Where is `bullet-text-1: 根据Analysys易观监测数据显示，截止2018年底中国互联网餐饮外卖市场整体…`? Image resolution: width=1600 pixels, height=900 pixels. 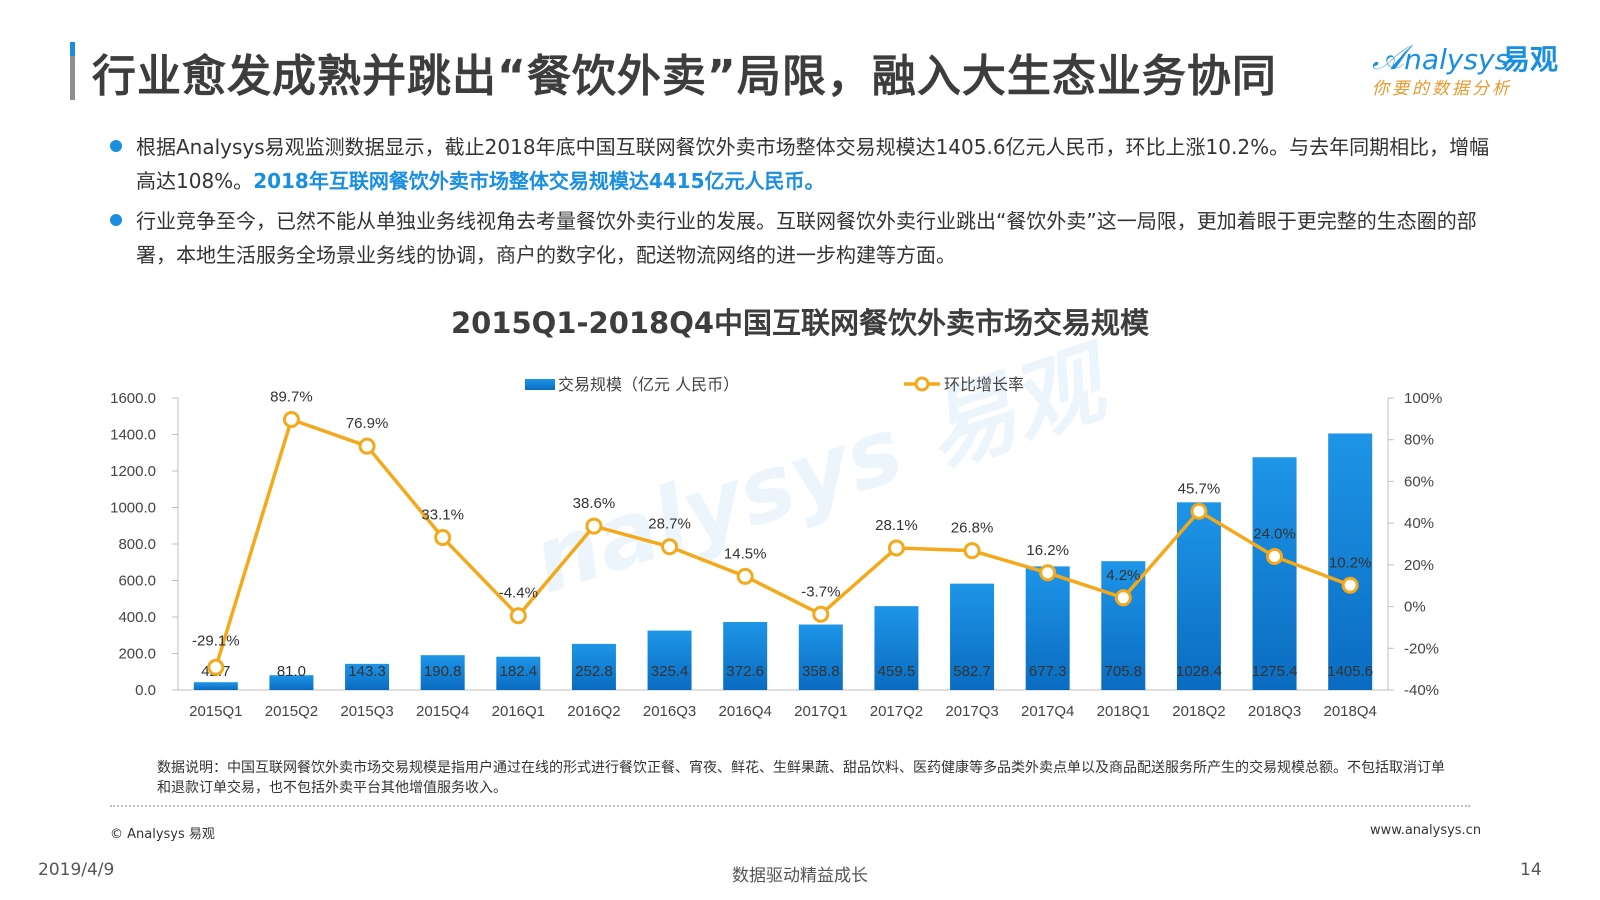
bullet-text-1: 根据Analysys易观监测数据显示，截止2018年底中国互联网餐饮外卖市场整体… is located at coordinates (813, 164).